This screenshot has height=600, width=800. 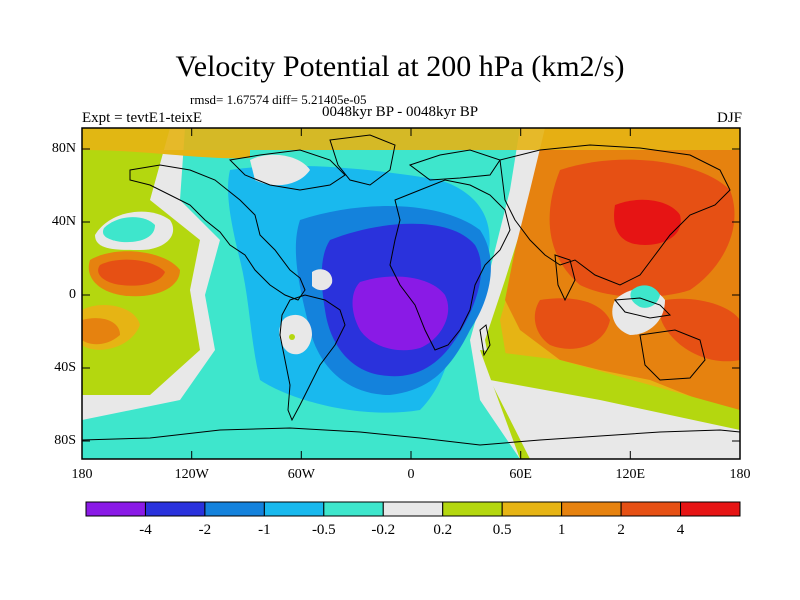 What do you see at coordinates (301, 474) in the screenshot?
I see `lon-label-60w: 60W` at bounding box center [301, 474].